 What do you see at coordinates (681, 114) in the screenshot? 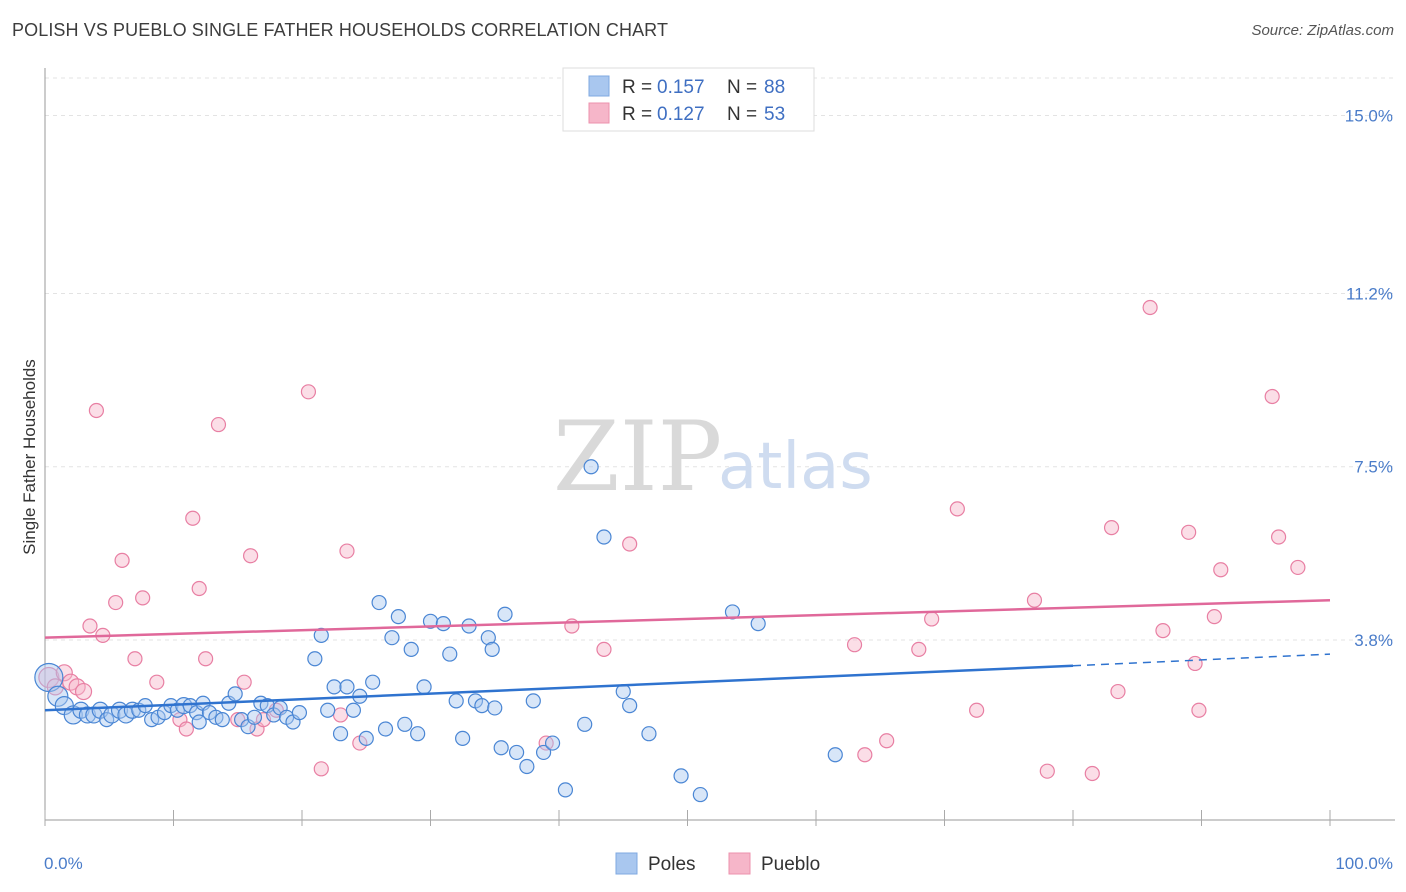
I see `legend-r-value: 0.127` at bounding box center [681, 114].